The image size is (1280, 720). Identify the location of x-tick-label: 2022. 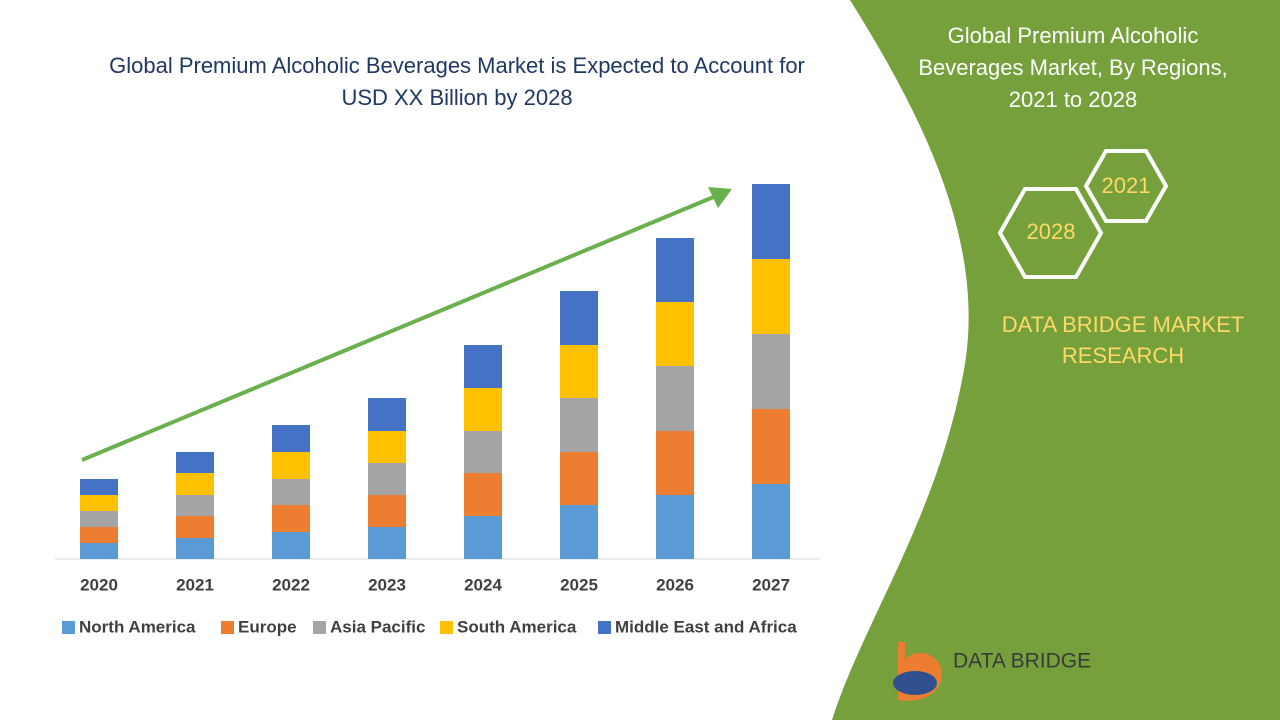
(291, 584).